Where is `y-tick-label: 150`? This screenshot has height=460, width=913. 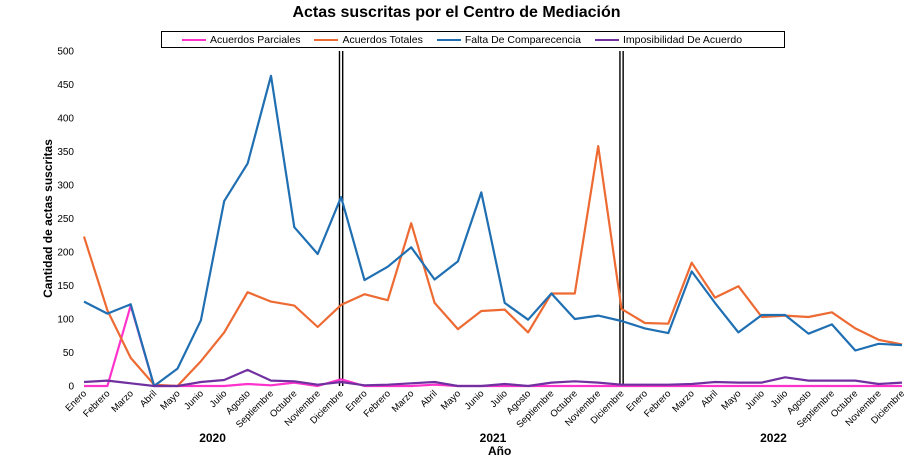 y-tick-label: 150 is located at coordinates (65, 286).